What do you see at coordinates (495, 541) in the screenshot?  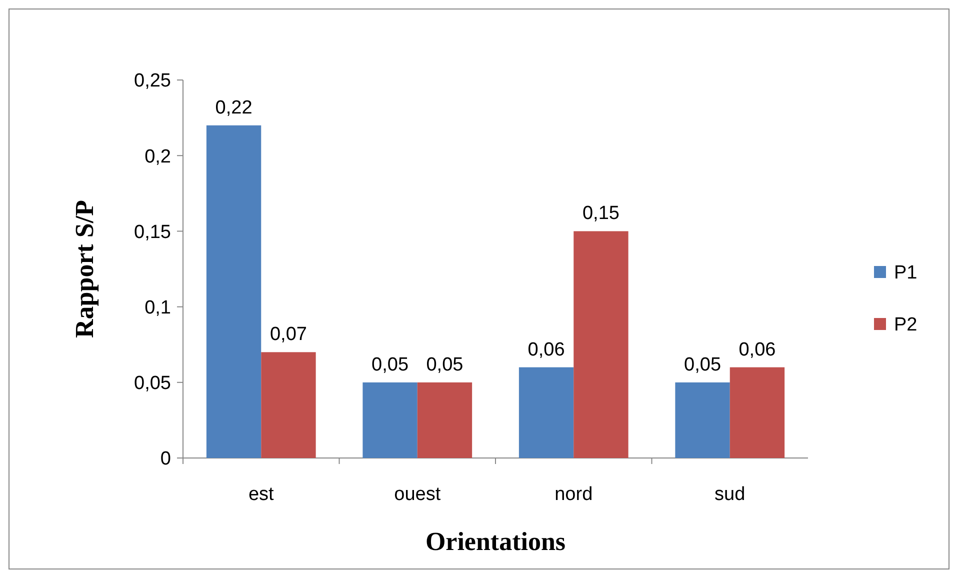 I see `x-axis-title: Orientations` at bounding box center [495, 541].